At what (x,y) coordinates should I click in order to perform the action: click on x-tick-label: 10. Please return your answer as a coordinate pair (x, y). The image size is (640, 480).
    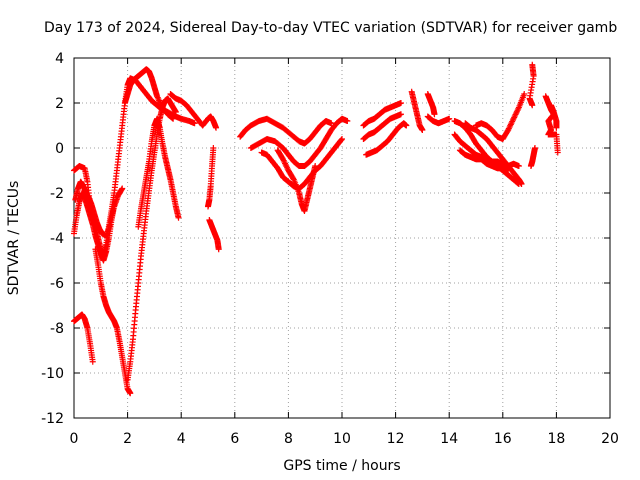
    Looking at the image, I should click on (342, 439).